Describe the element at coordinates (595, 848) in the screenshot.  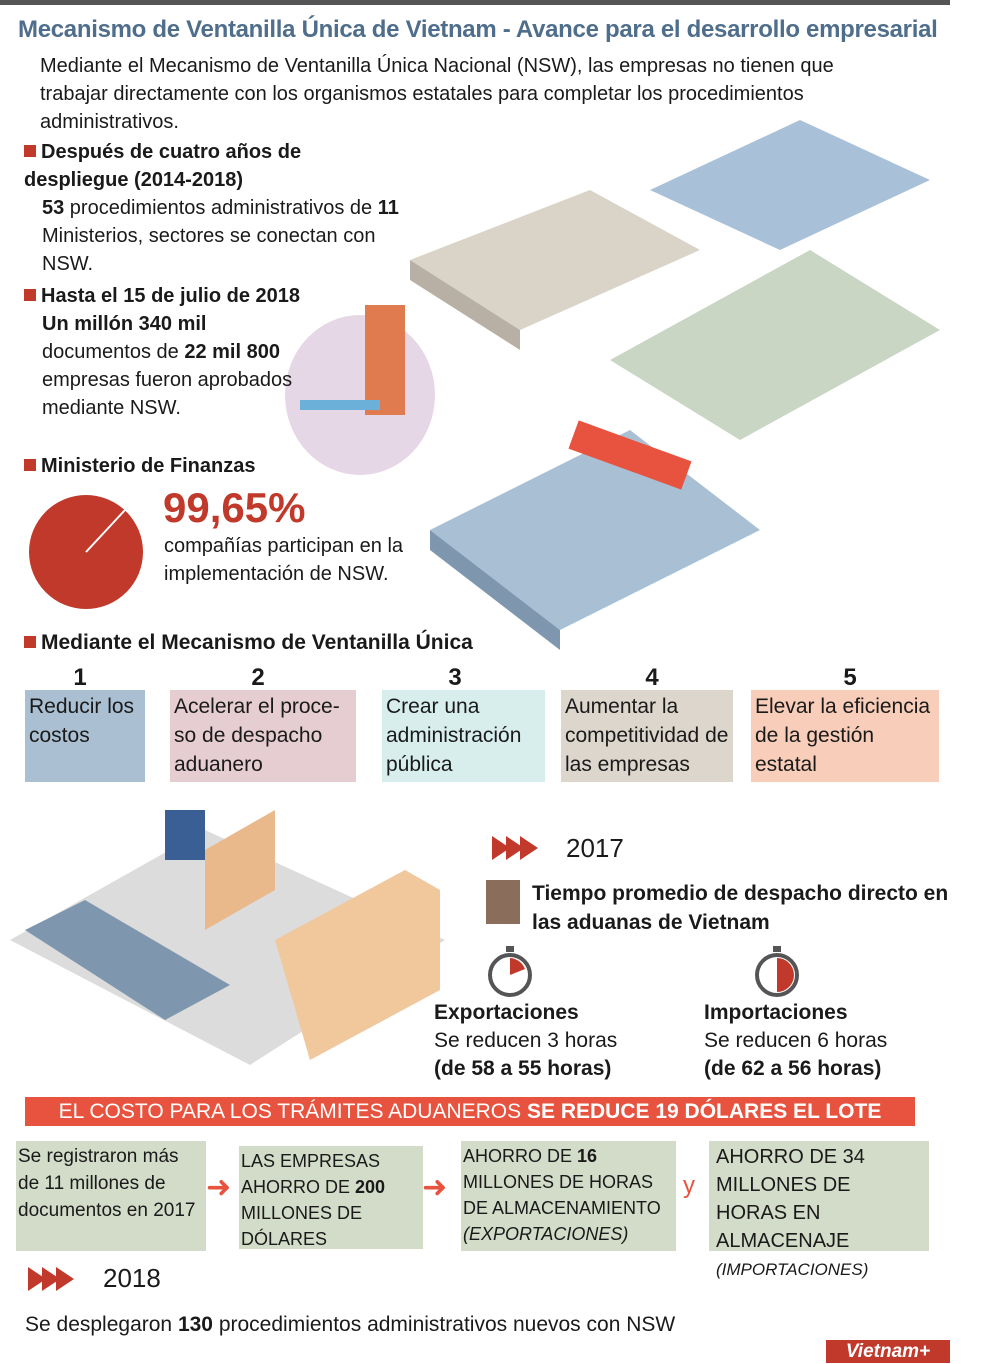
I see `year-2017: 2017` at that location.